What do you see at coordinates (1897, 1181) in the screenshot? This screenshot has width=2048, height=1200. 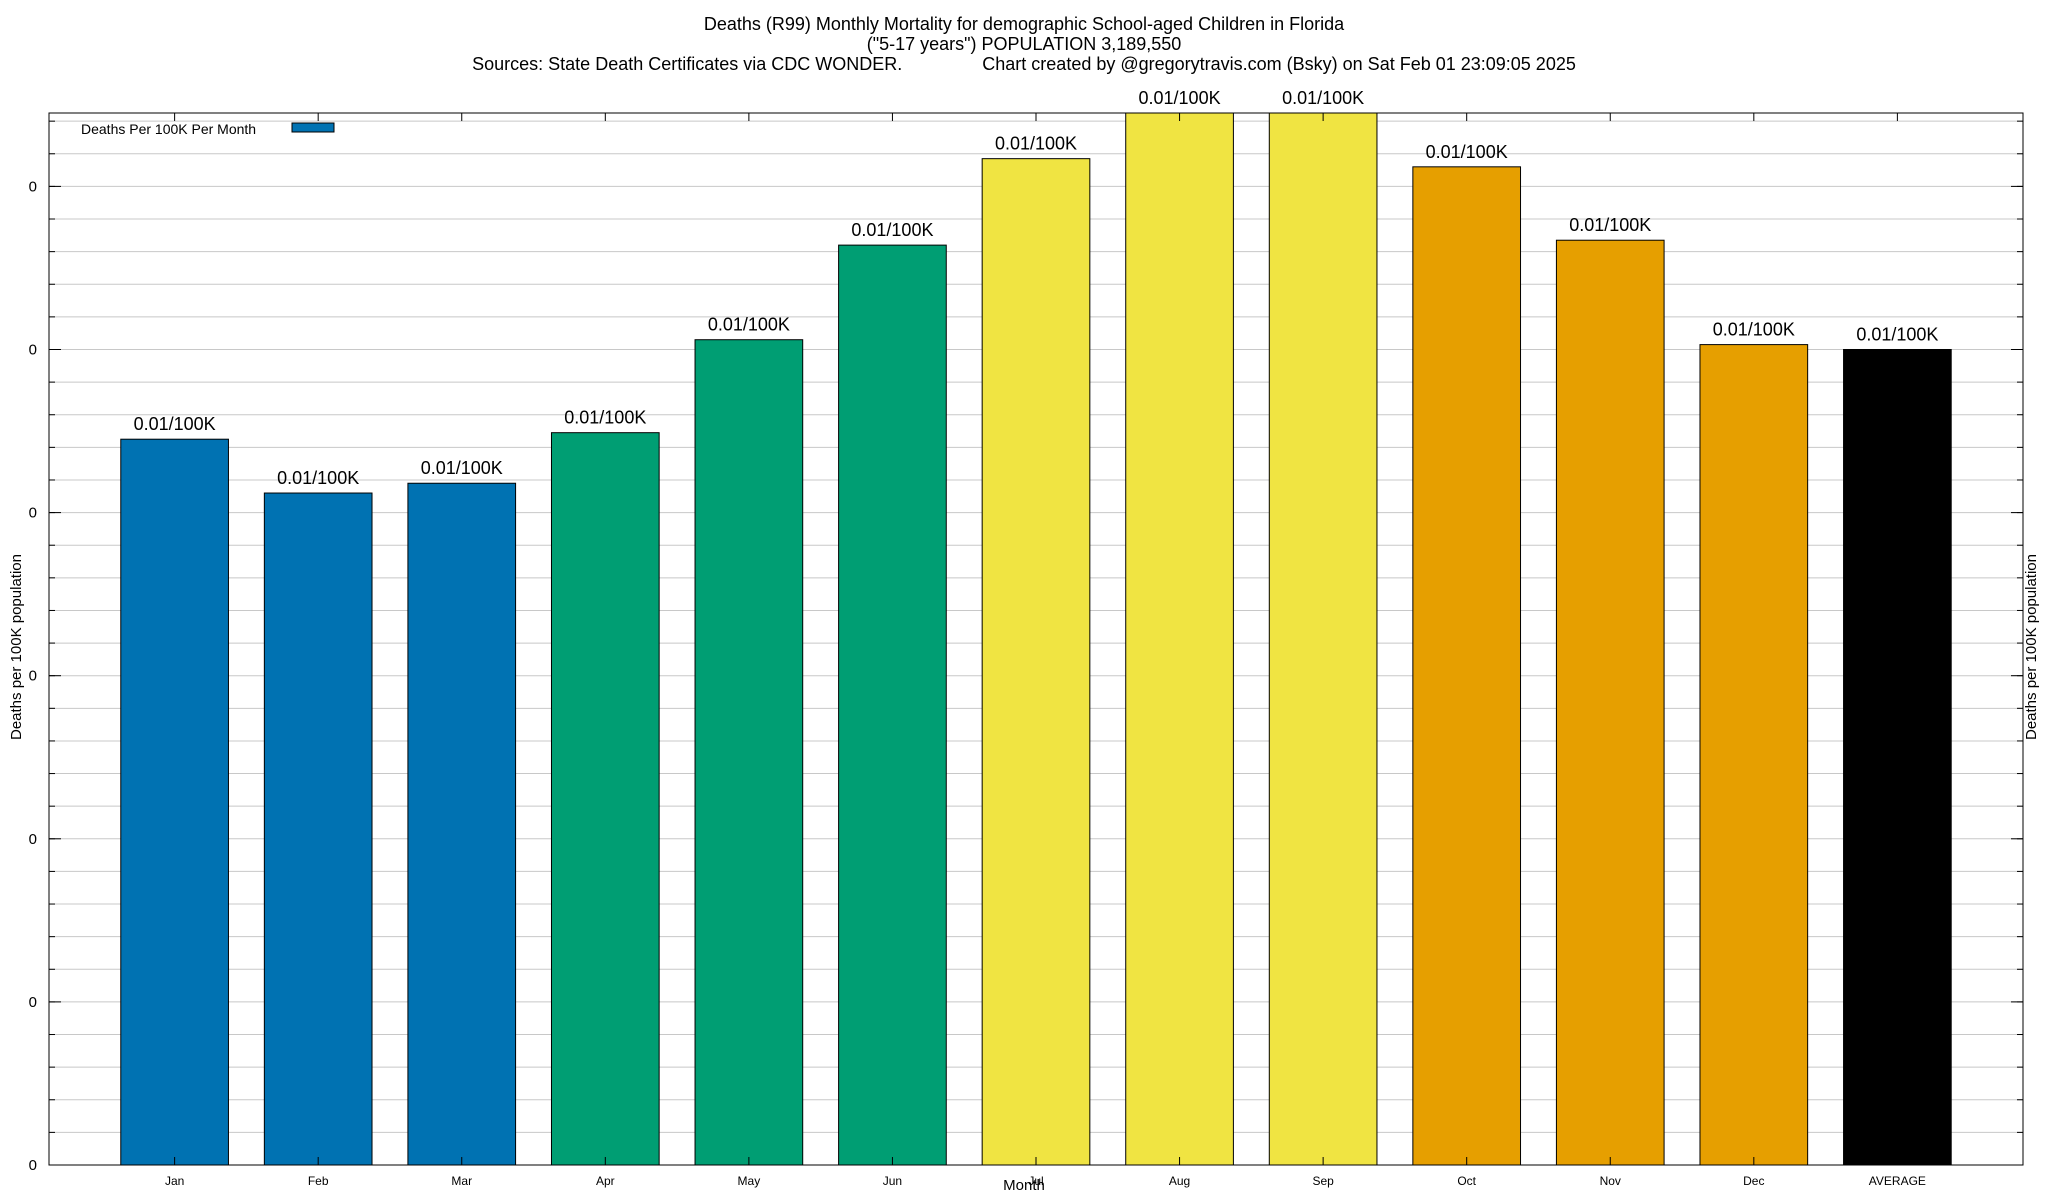 I see `x-tick-label: AVERAGE` at bounding box center [1897, 1181].